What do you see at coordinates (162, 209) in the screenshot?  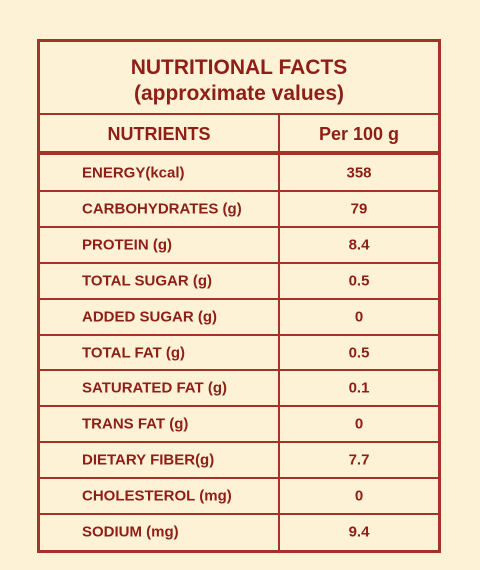 I see `nutrient-name: CARBOHYDRATES (g)` at bounding box center [162, 209].